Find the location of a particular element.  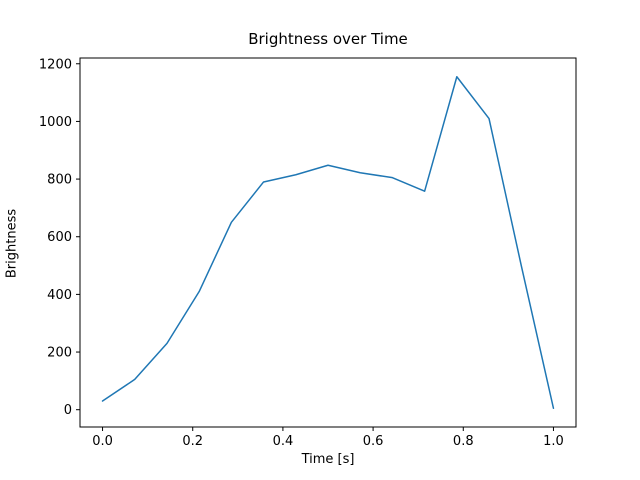

x-tick-label: 1.0 is located at coordinates (553, 441).